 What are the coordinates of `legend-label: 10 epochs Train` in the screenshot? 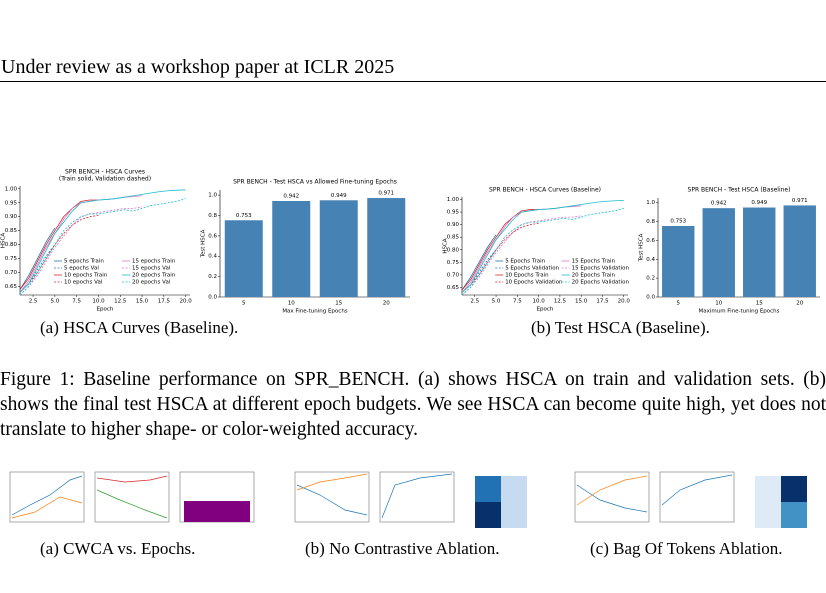 It's located at (86, 276).